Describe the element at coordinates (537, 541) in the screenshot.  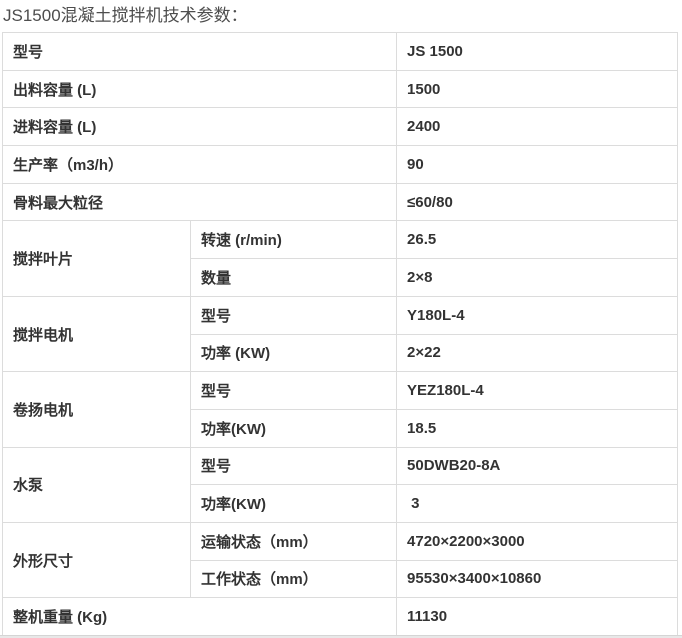
I see `spec-value: 4720×2200×3000` at that location.